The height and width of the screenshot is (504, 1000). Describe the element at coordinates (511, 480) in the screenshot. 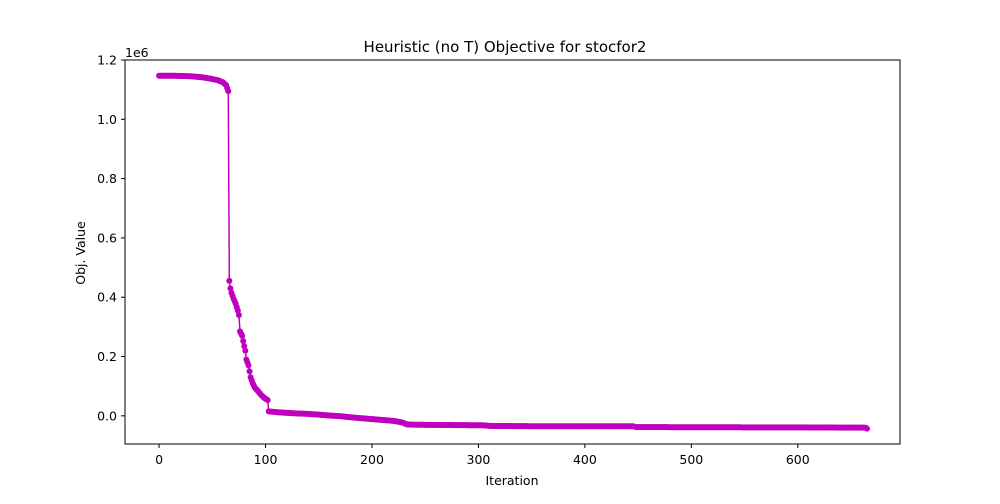

I see `x-axis-label: Iteration` at that location.